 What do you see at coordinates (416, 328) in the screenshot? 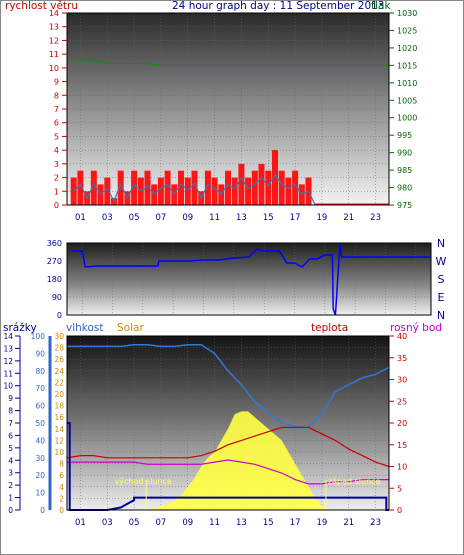
I see `dew-point-header: rosný bod` at bounding box center [416, 328].